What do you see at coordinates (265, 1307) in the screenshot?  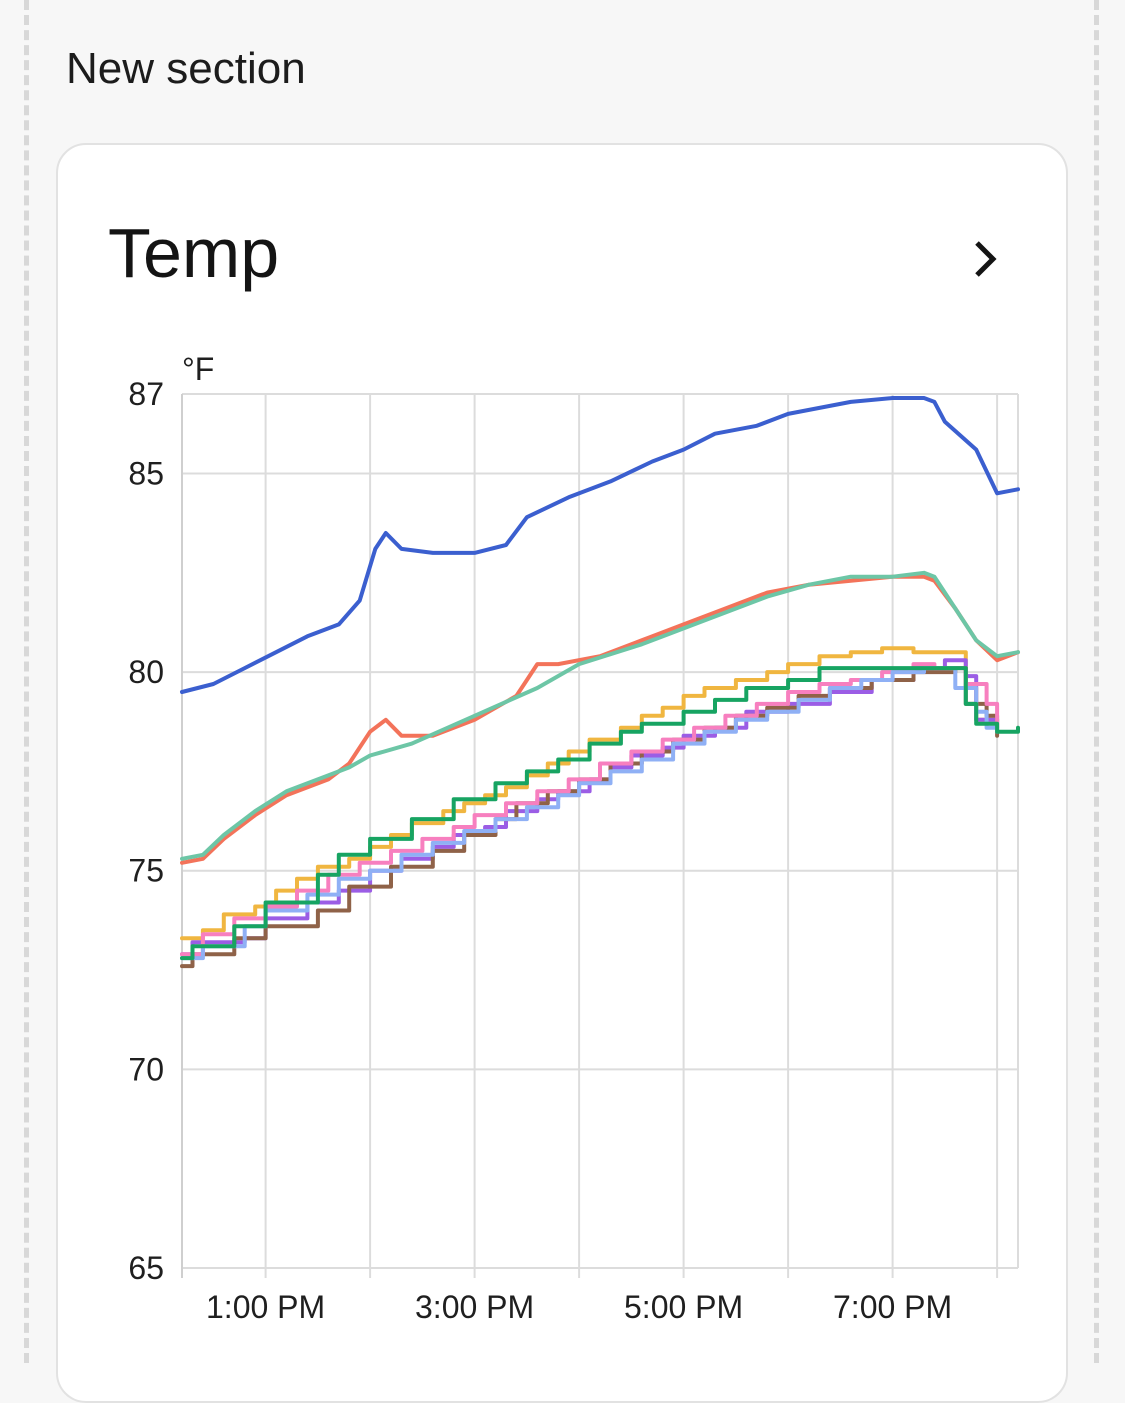 I see `x-tick-label: 1:00 PM` at bounding box center [265, 1307].